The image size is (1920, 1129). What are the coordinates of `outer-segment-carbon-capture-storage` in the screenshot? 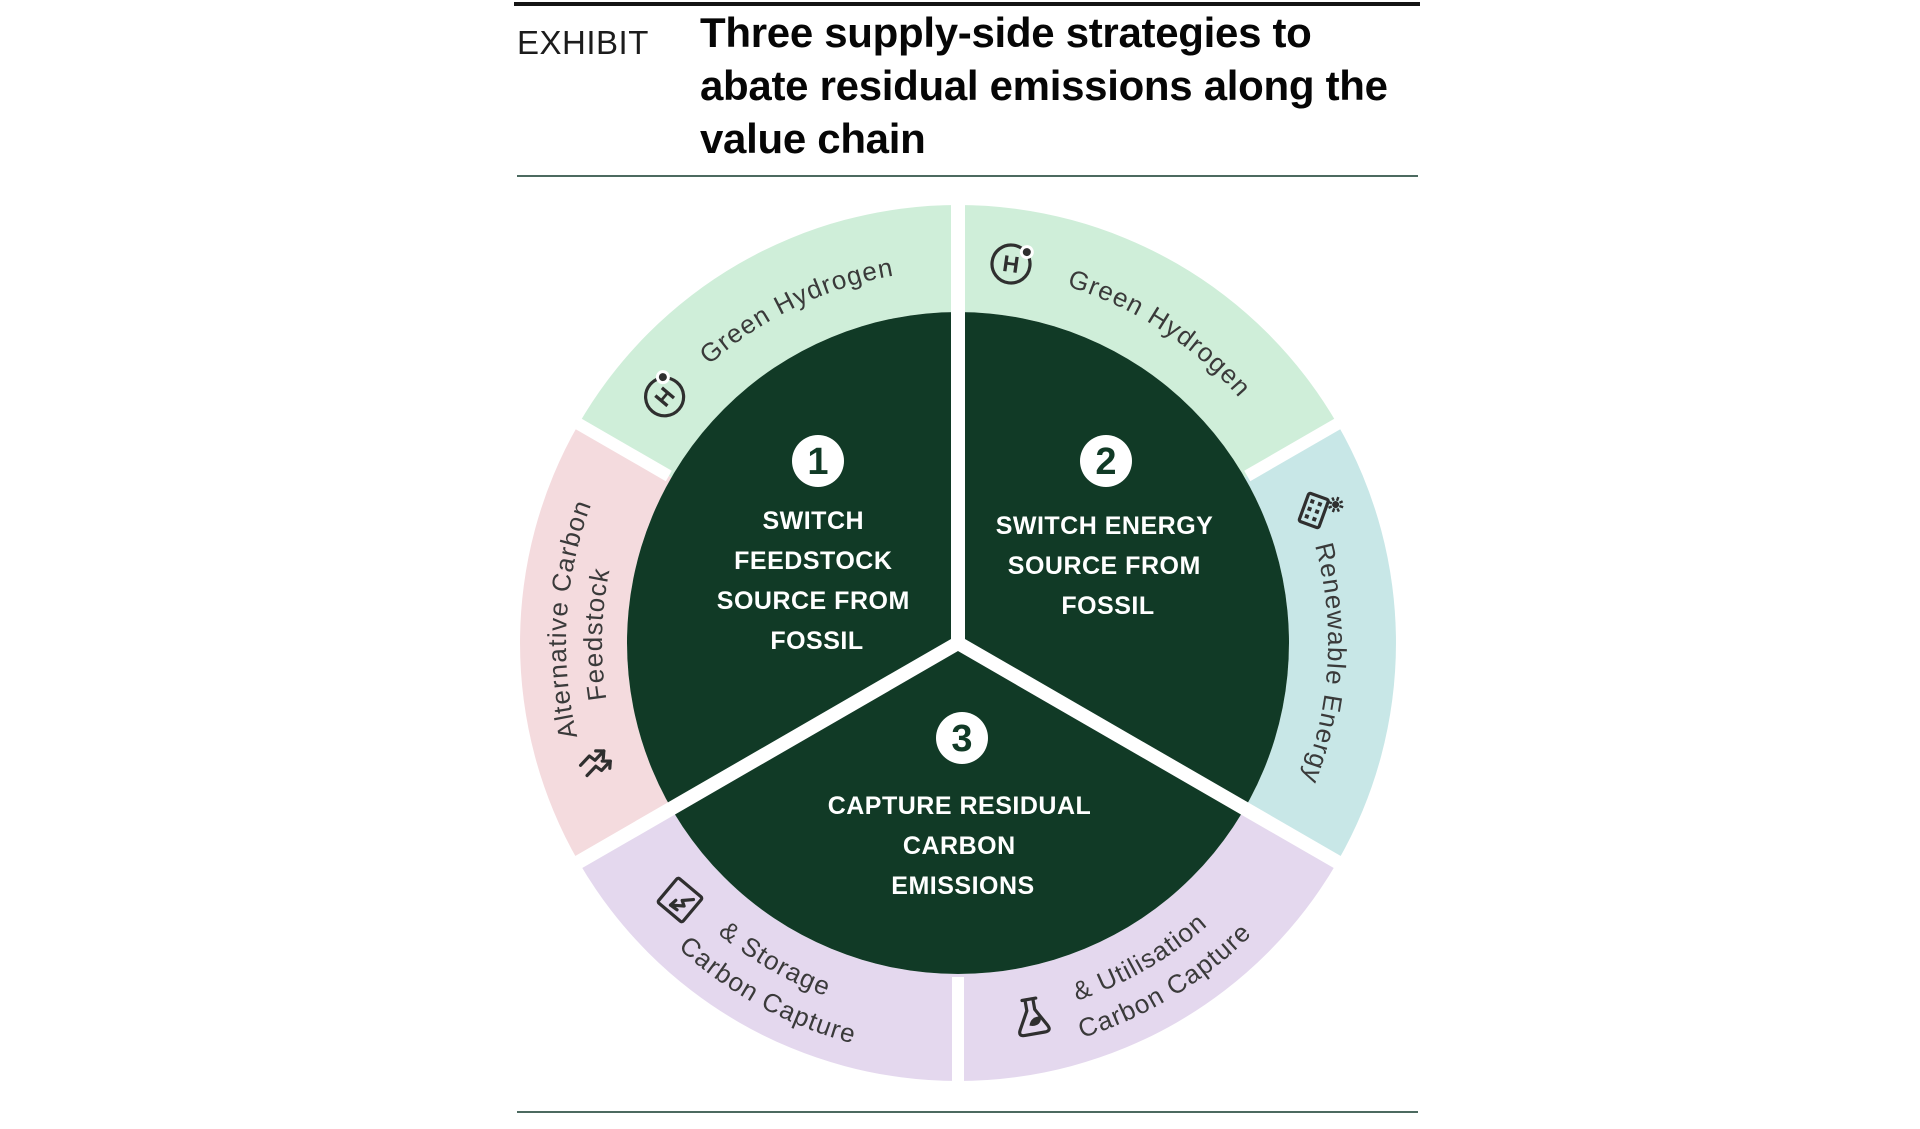 It's located at (768, 944).